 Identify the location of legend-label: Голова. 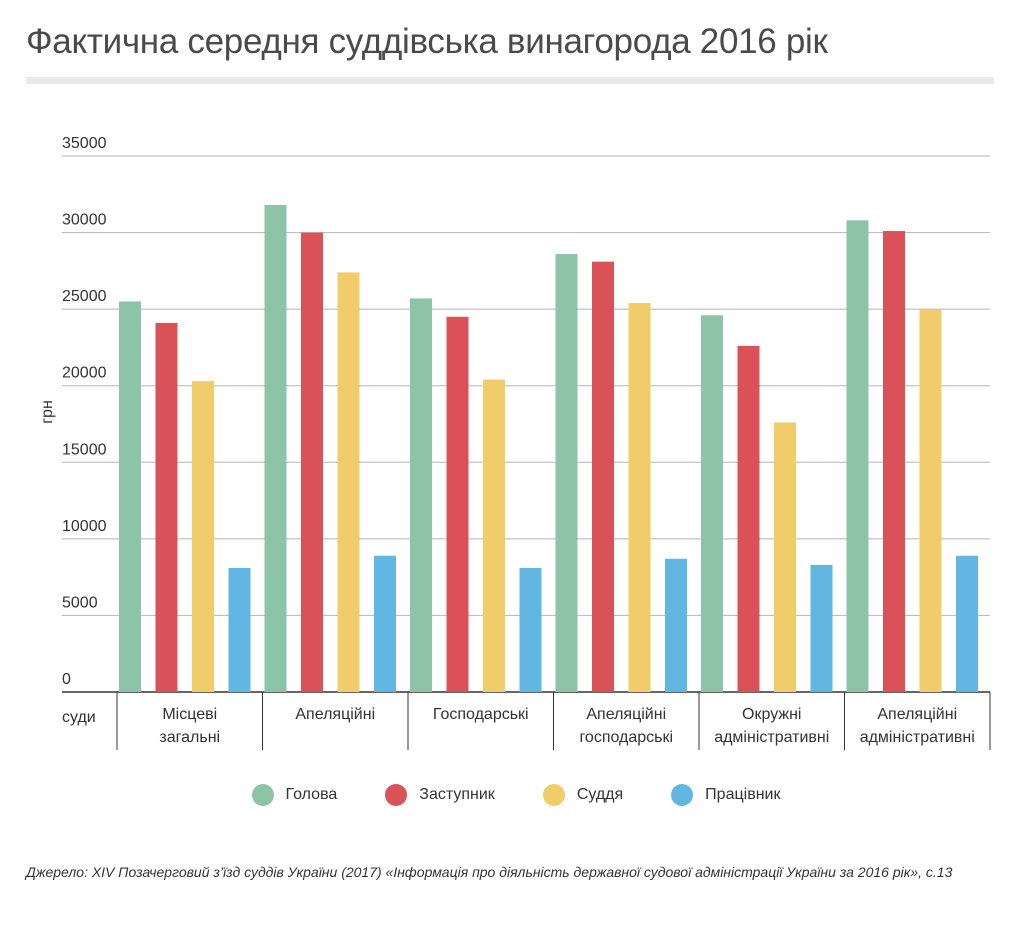
(311, 794).